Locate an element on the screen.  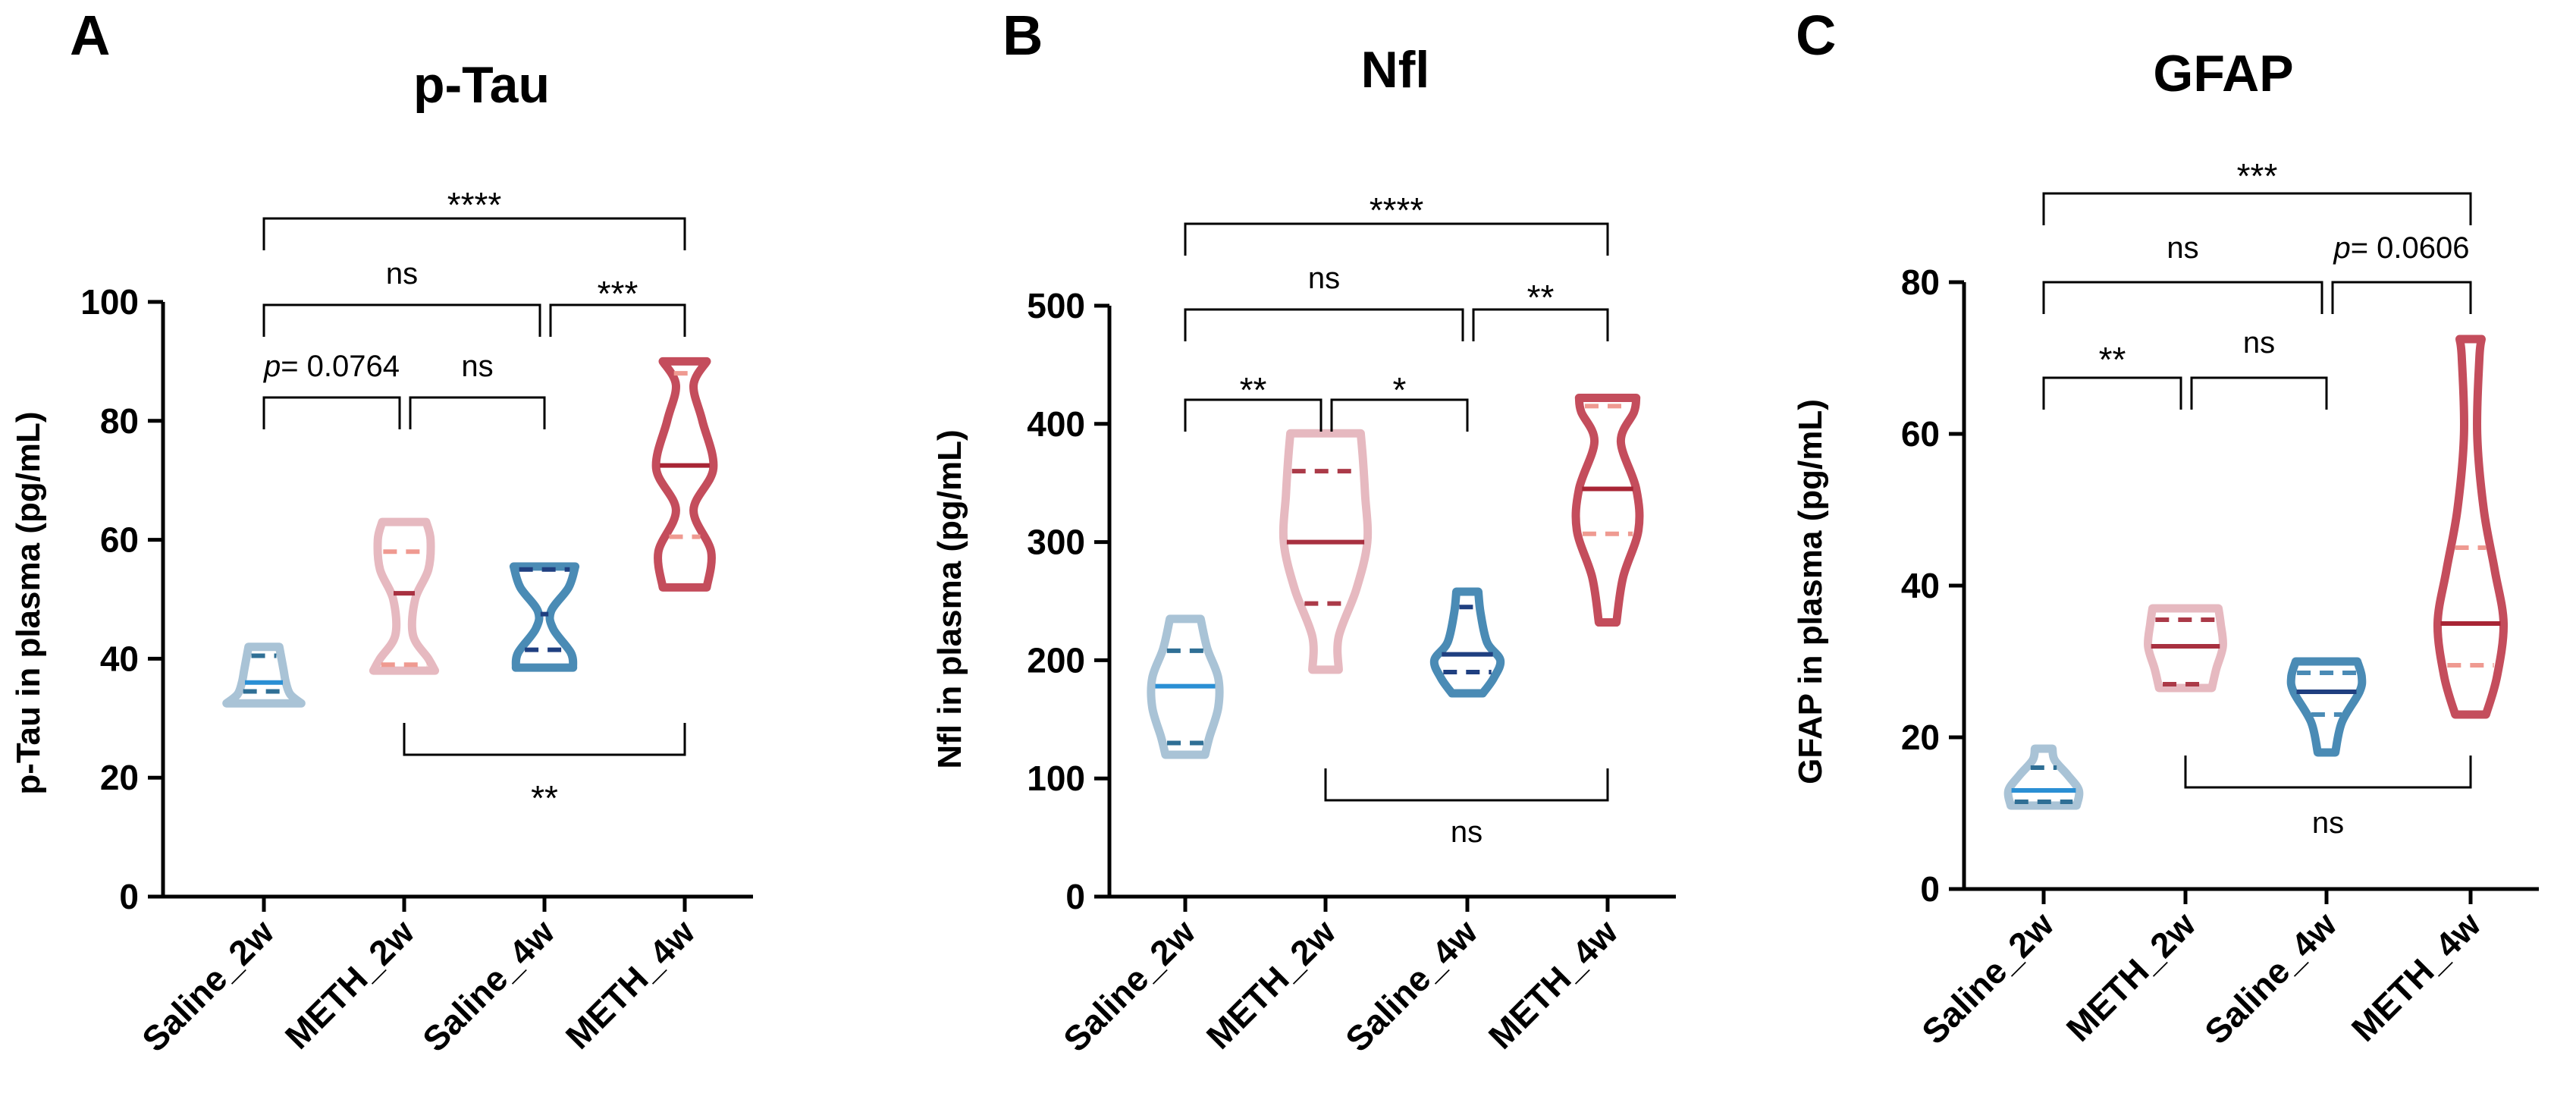
panel-letter: B is located at coordinates (1022, 35).